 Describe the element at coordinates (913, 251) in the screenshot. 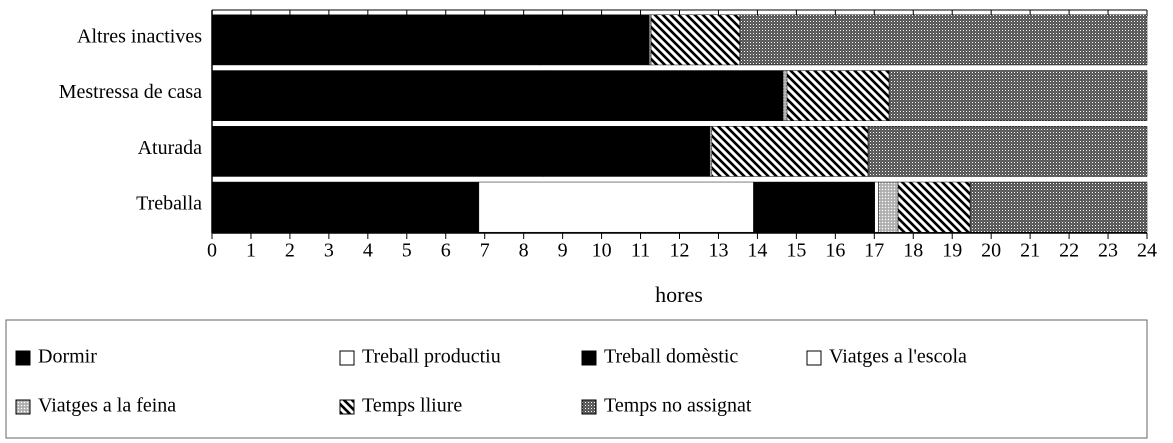

I see `x-tick-label: 18` at that location.